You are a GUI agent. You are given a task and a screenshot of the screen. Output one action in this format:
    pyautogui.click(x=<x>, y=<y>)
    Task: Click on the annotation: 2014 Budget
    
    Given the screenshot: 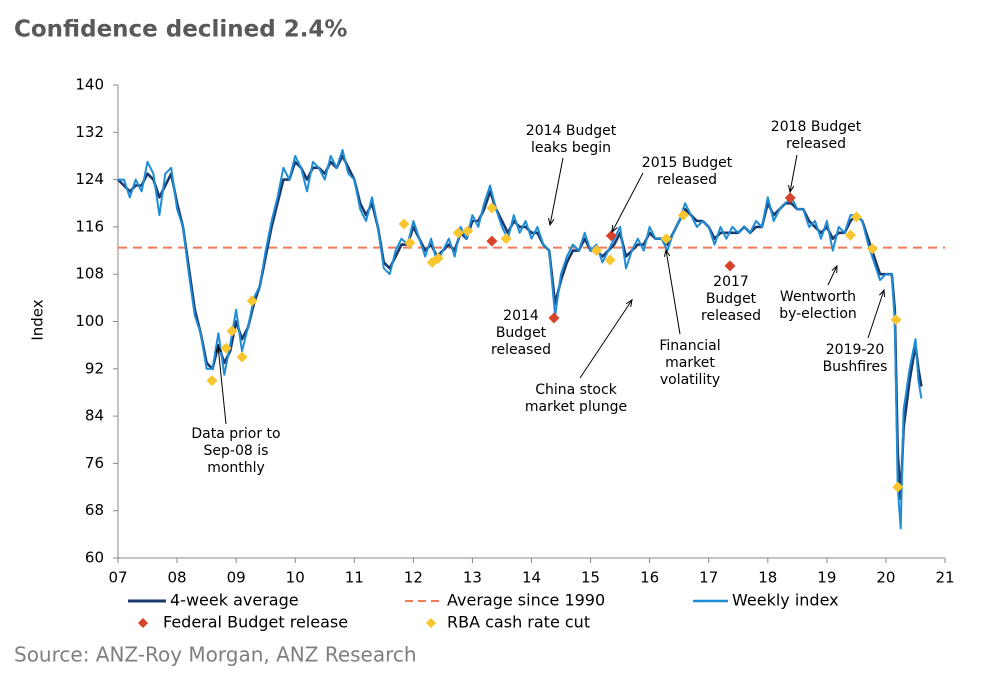 What is the action you would take?
    pyautogui.click(x=571, y=131)
    